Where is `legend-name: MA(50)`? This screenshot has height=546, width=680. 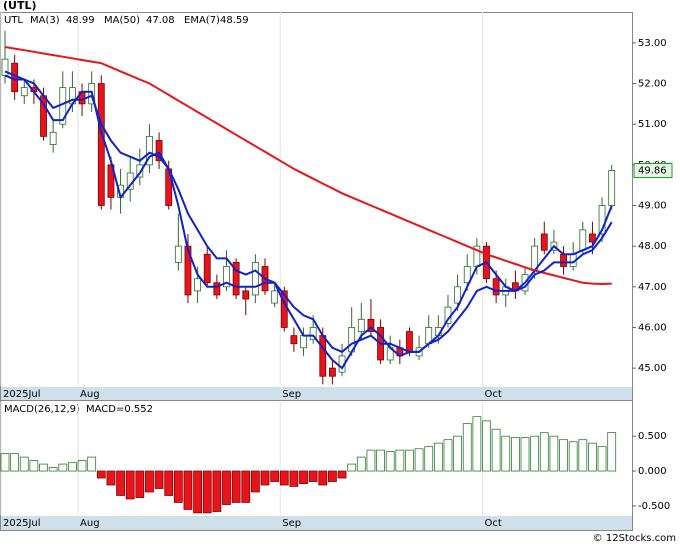
legend-name: MA(50) is located at coordinates (122, 20).